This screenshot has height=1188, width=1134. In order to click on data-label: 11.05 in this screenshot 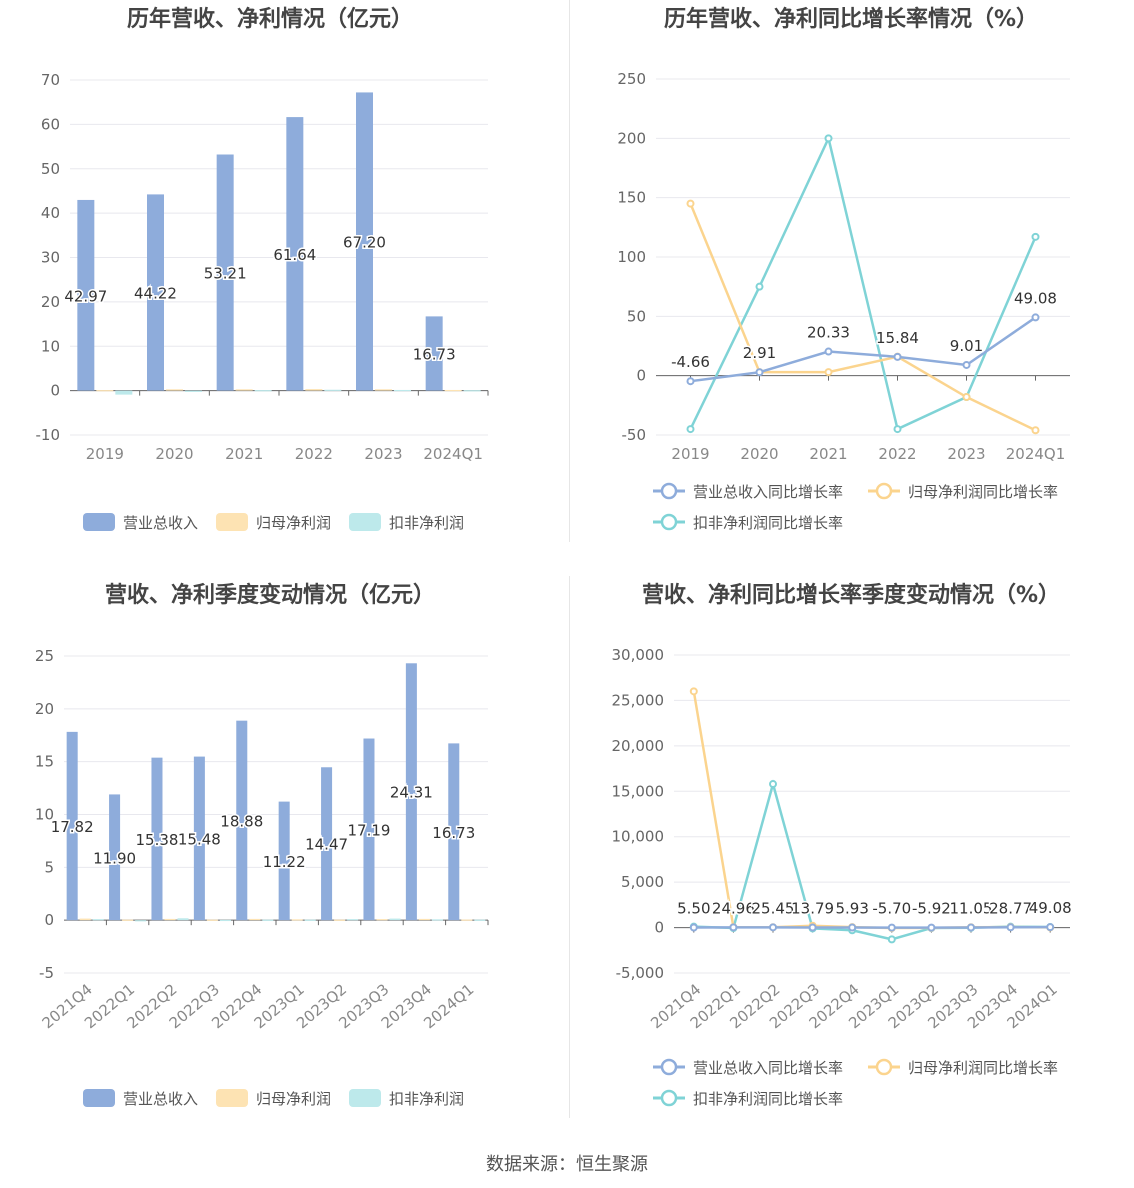, I will do `click(971, 908)`.